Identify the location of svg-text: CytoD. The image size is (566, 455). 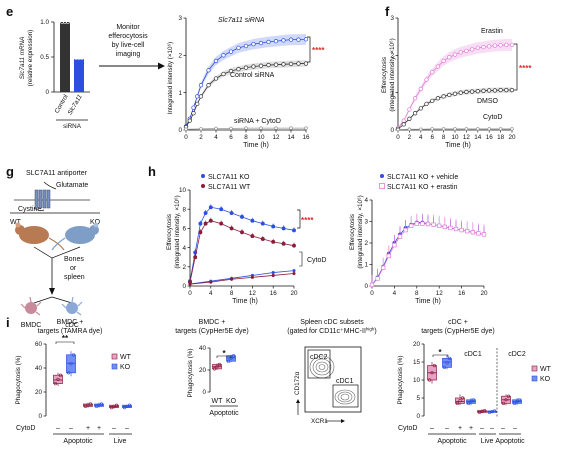
(25, 428).